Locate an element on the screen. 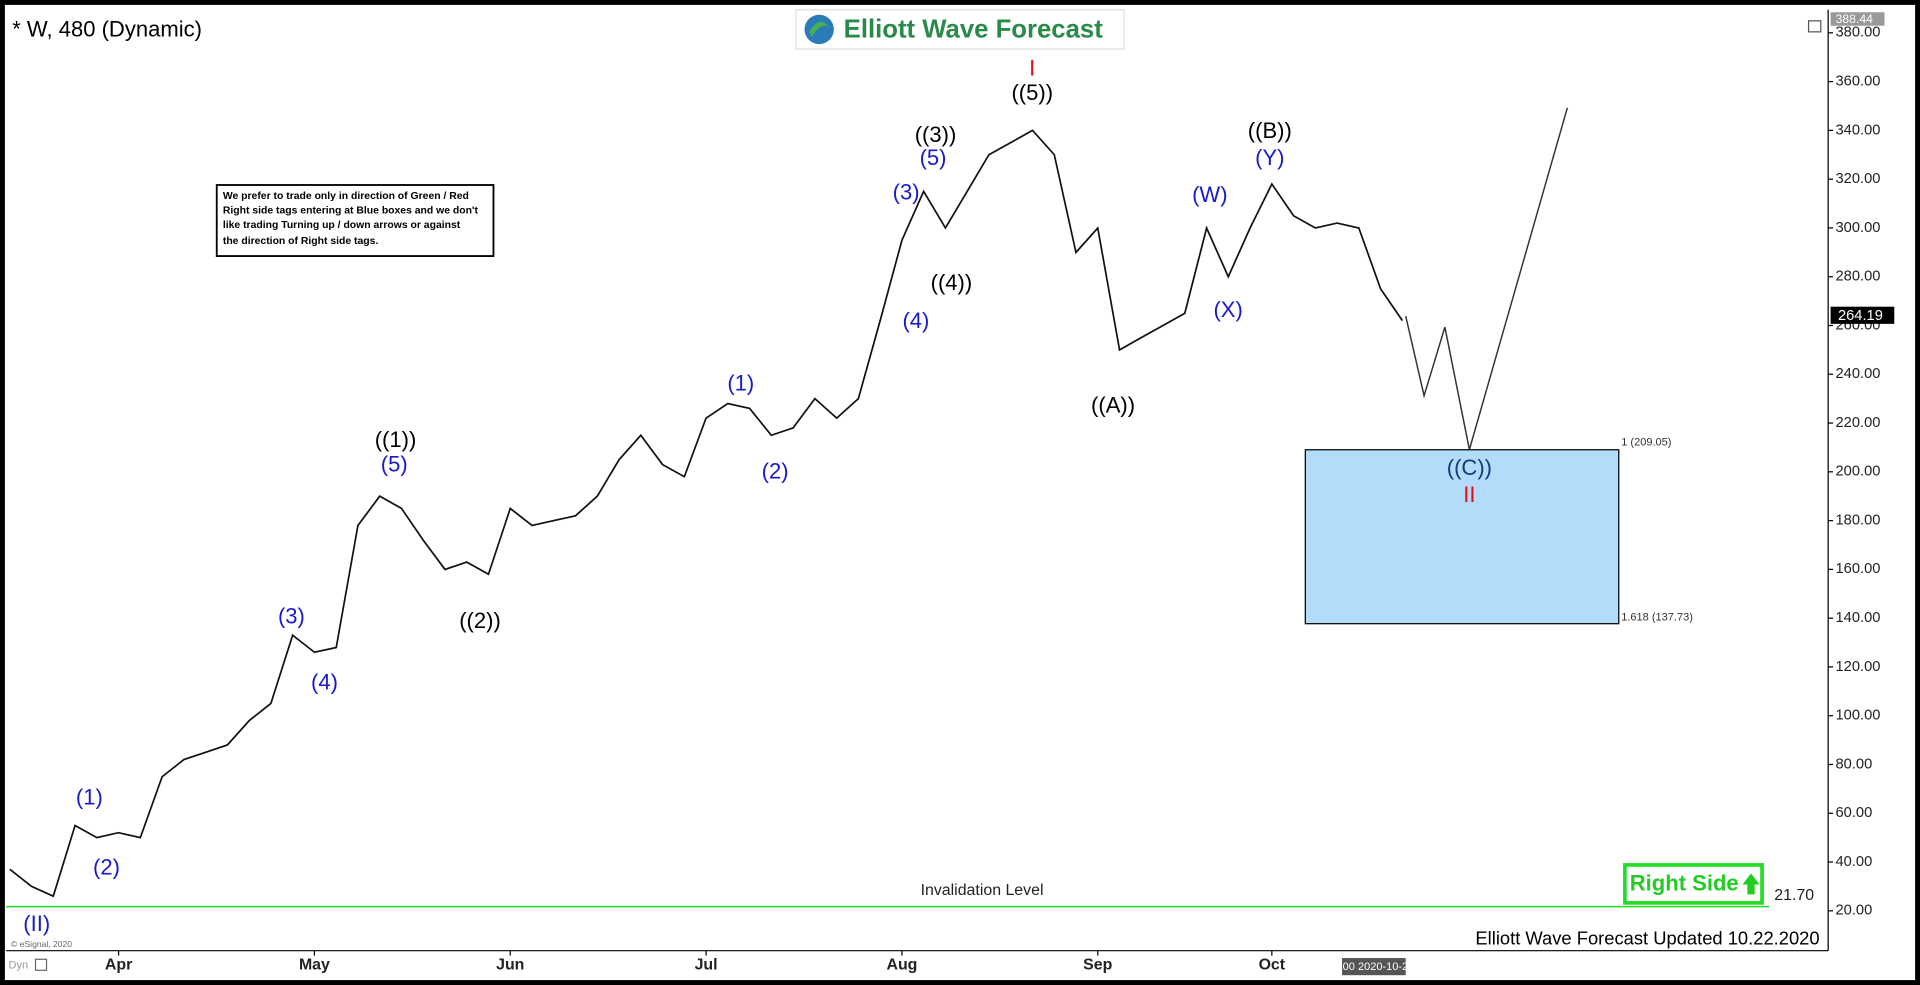  wave-label: (Y) is located at coordinates (1269, 157).